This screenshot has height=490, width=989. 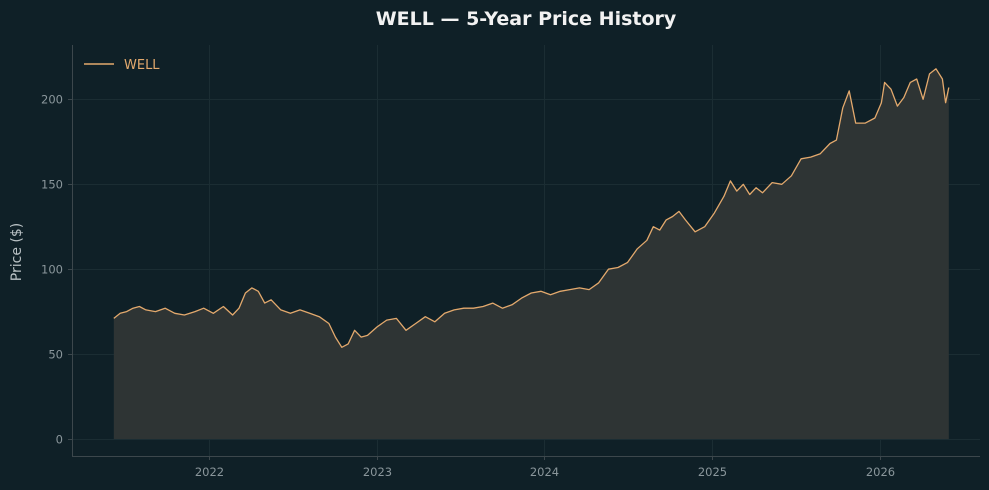 What do you see at coordinates (17, 252) in the screenshot?
I see `y-axis-label: Price ($)` at bounding box center [17, 252].